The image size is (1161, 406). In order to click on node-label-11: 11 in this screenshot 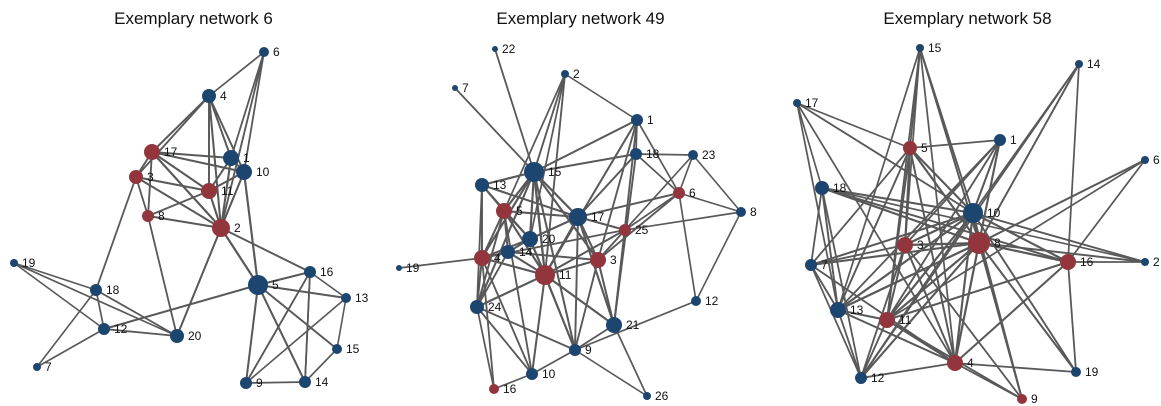, I will do `click(565, 275)`.